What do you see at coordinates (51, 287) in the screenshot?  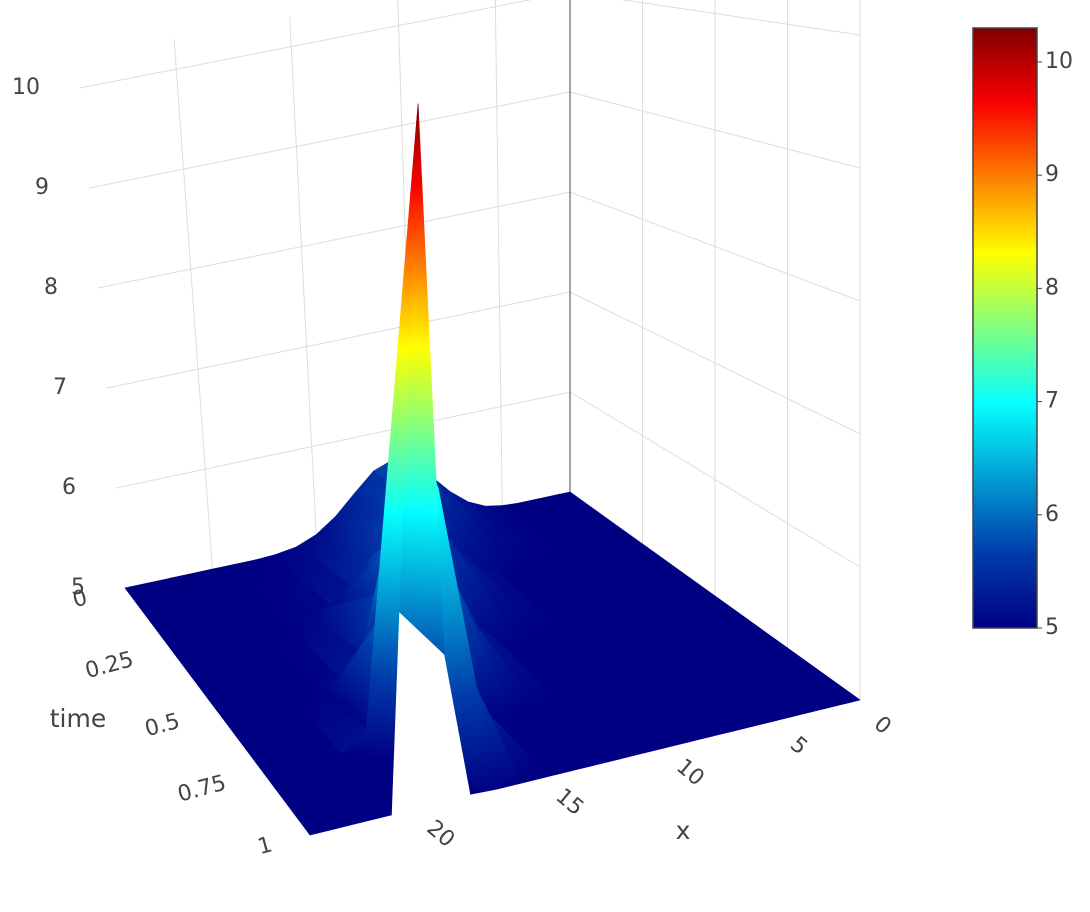 I see `z-tick-label: 8` at bounding box center [51, 287].